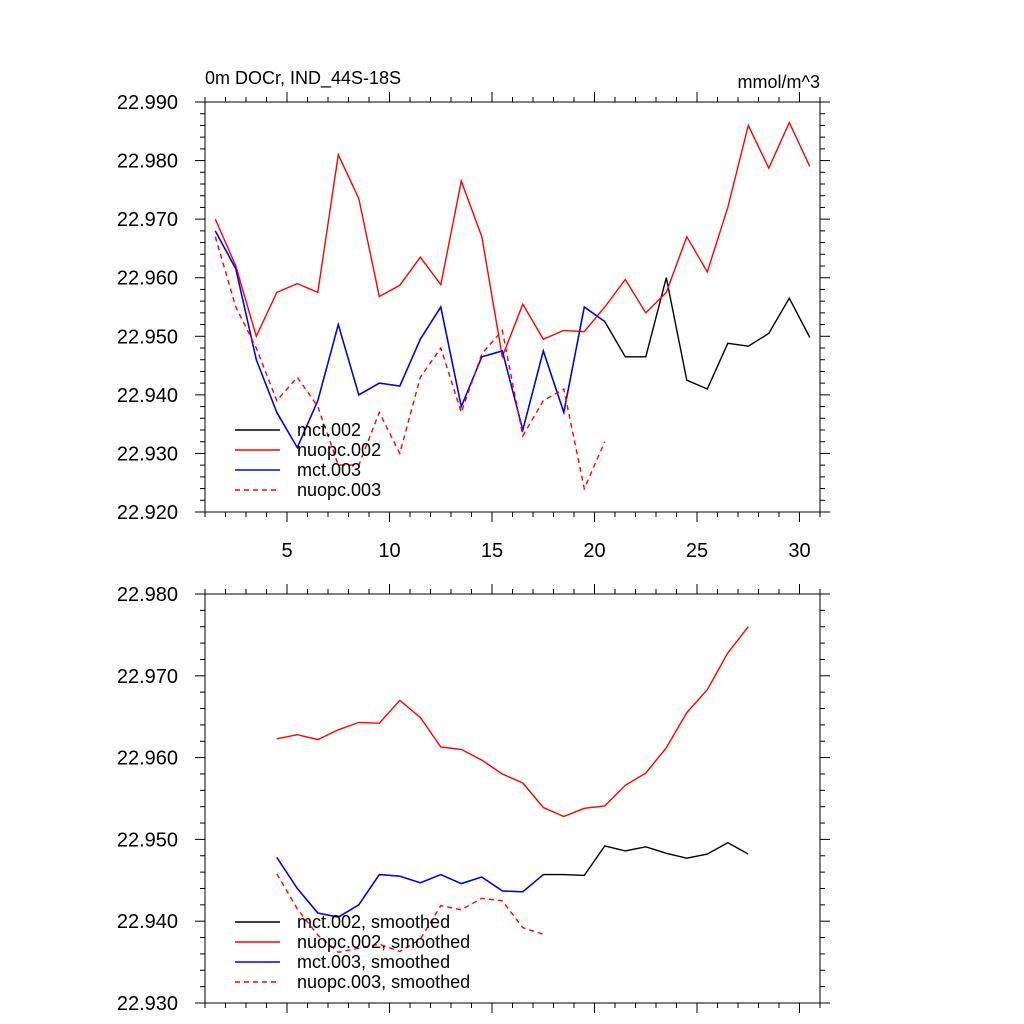  What do you see at coordinates (594, 551) in the screenshot?
I see `x-tick-label: 20` at bounding box center [594, 551].